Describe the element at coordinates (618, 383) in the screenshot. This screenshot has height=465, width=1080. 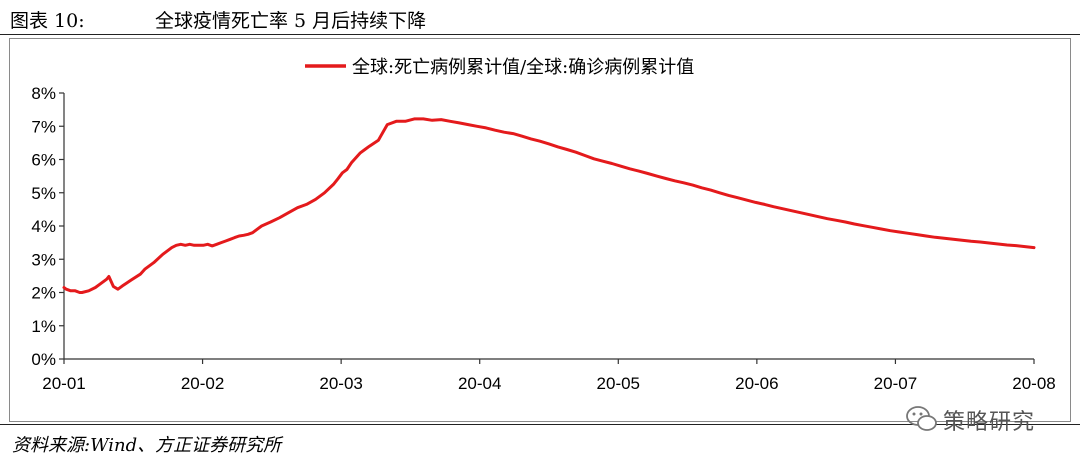
I see `x-tick-label: 20-05` at that location.